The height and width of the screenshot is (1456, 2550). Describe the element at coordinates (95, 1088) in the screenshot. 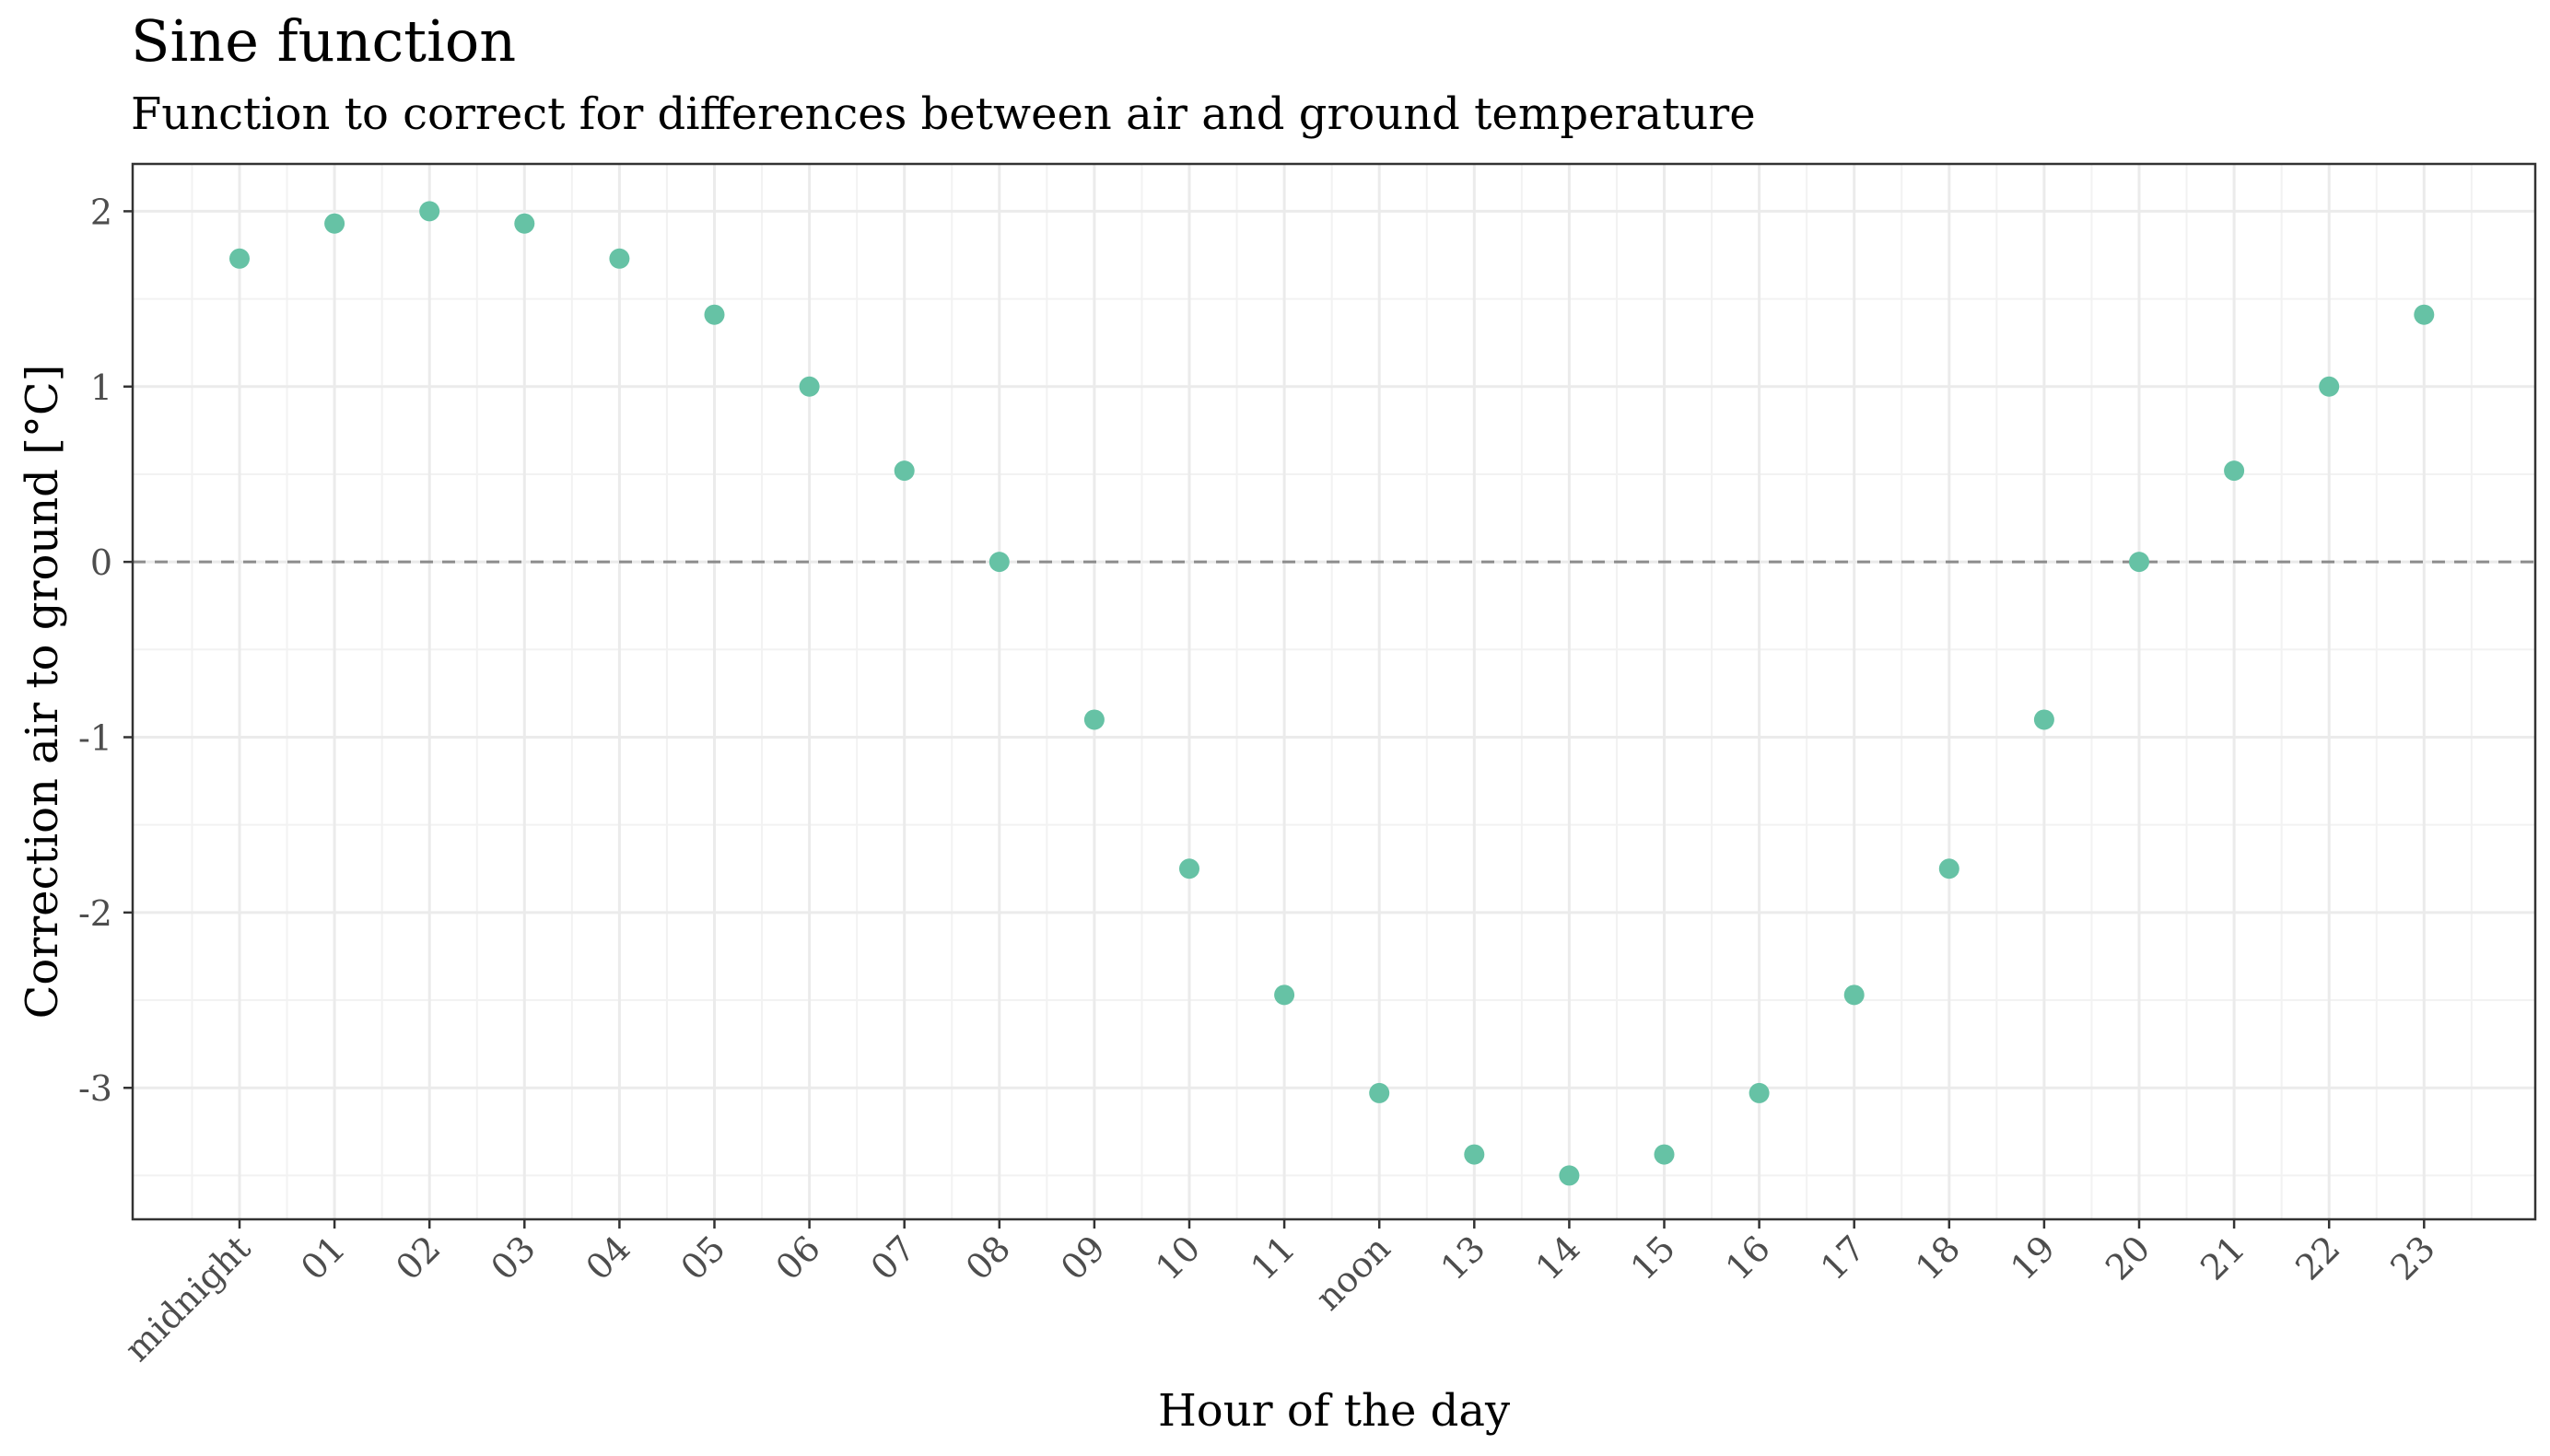

I see `y-tick-label: -3` at that location.